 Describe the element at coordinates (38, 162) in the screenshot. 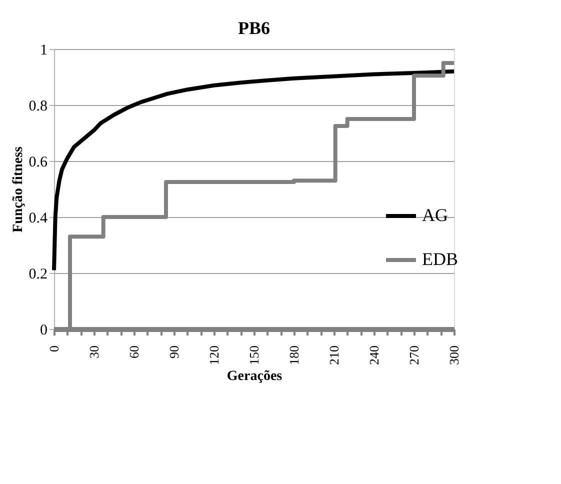

I see `y-tick-label: 0.6` at that location.